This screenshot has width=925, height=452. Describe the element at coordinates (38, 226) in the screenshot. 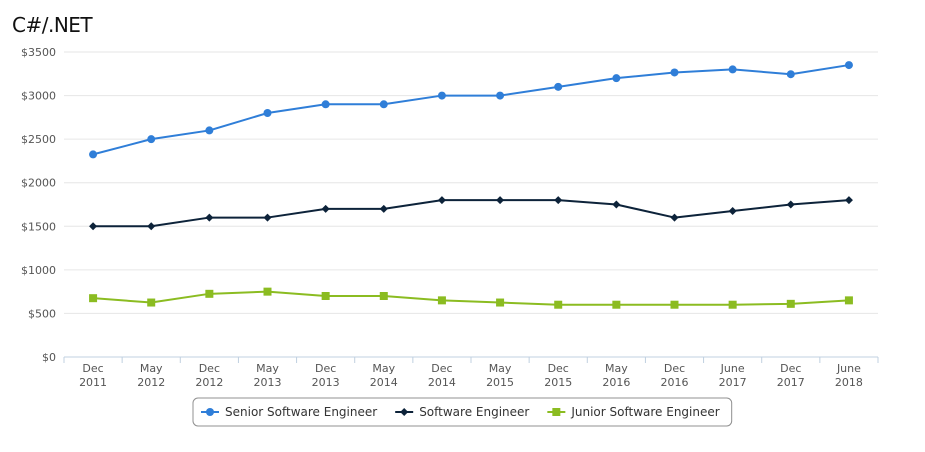

I see `y-tick-label: $1500` at that location.